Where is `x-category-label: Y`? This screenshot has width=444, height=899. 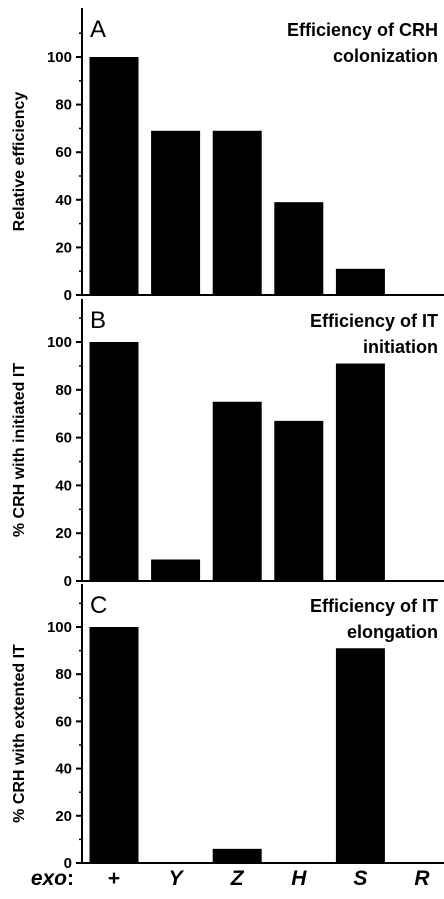
x-category-label: Y is located at coordinates (177, 878).